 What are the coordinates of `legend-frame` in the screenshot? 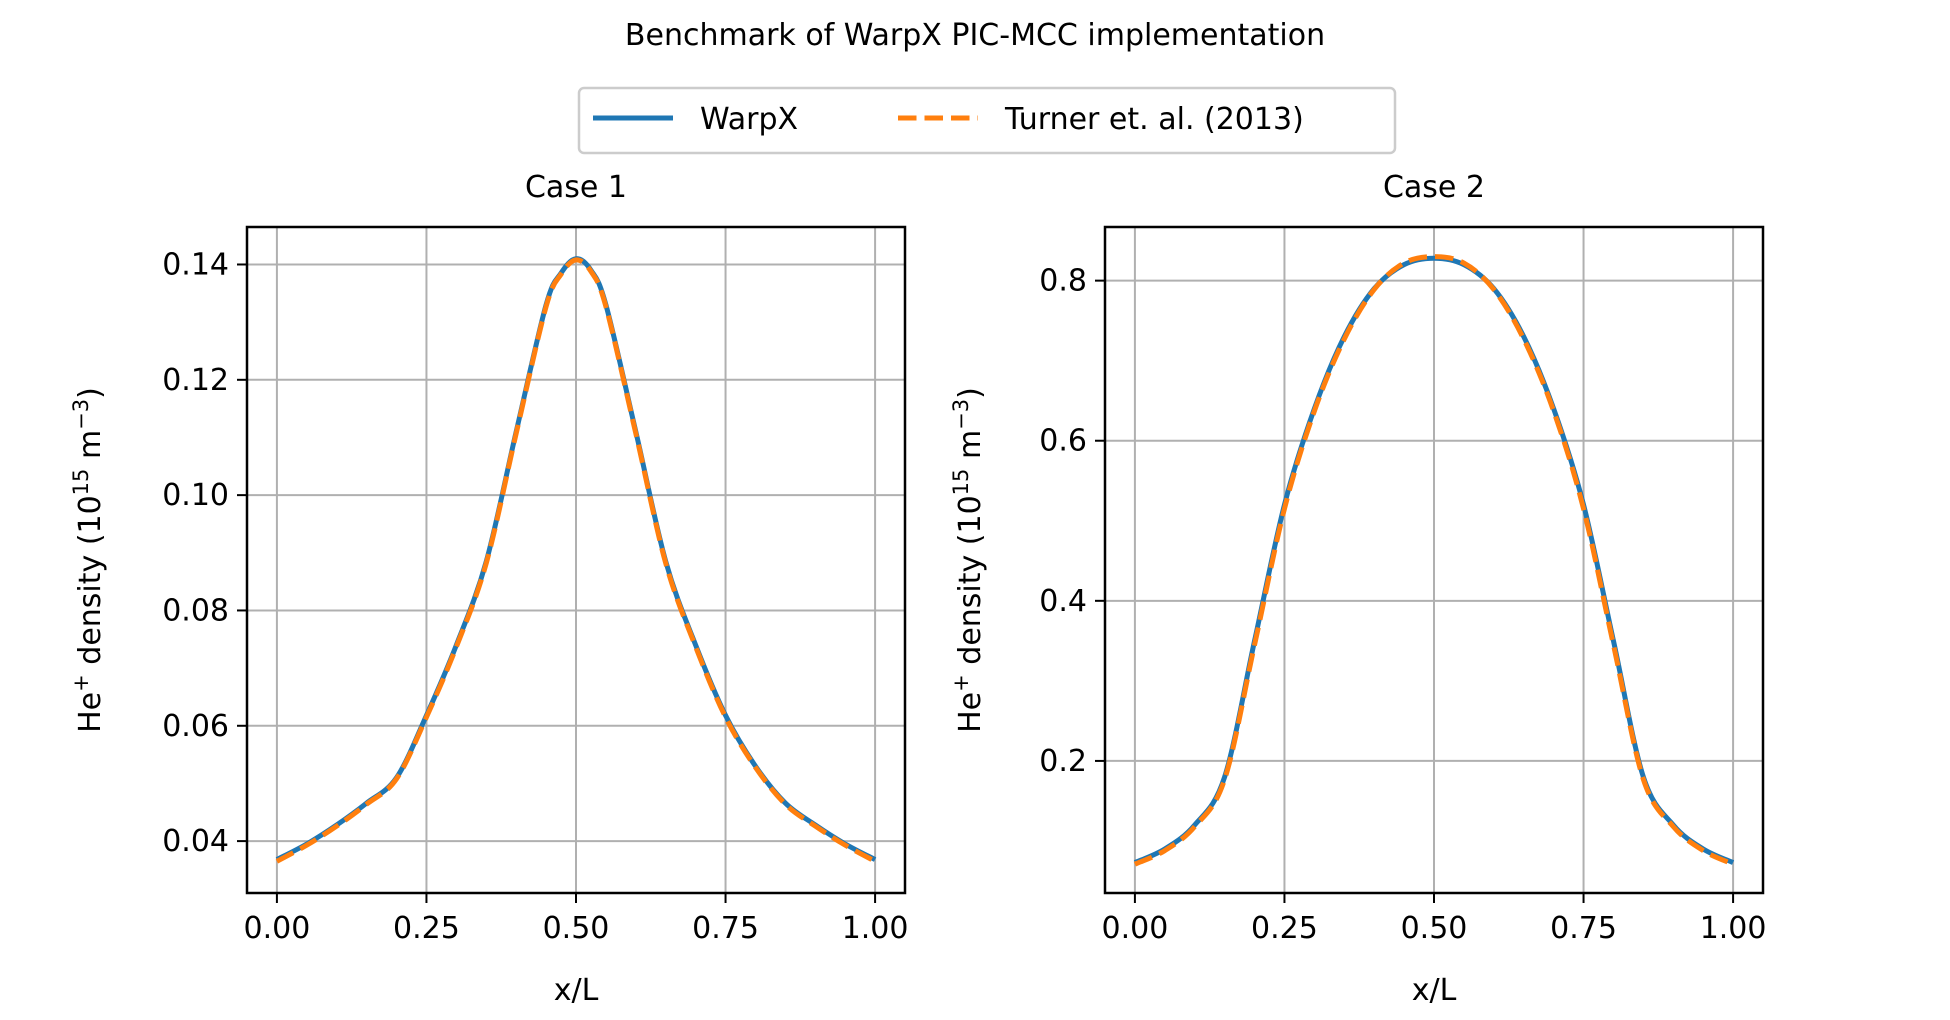 It's located at (987, 120).